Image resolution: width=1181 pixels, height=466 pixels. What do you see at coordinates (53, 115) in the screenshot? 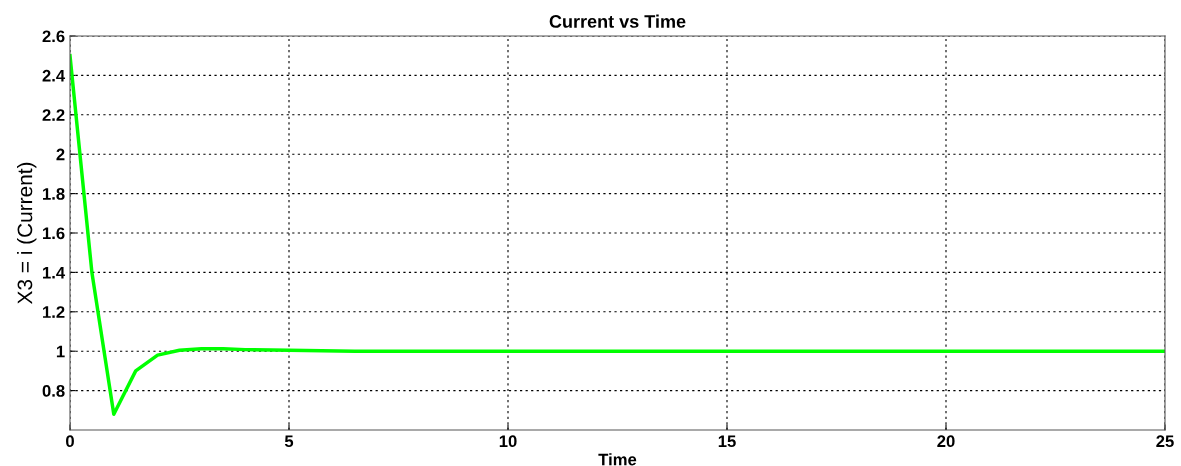
I see `y-tick-label: 2.2` at bounding box center [53, 115].